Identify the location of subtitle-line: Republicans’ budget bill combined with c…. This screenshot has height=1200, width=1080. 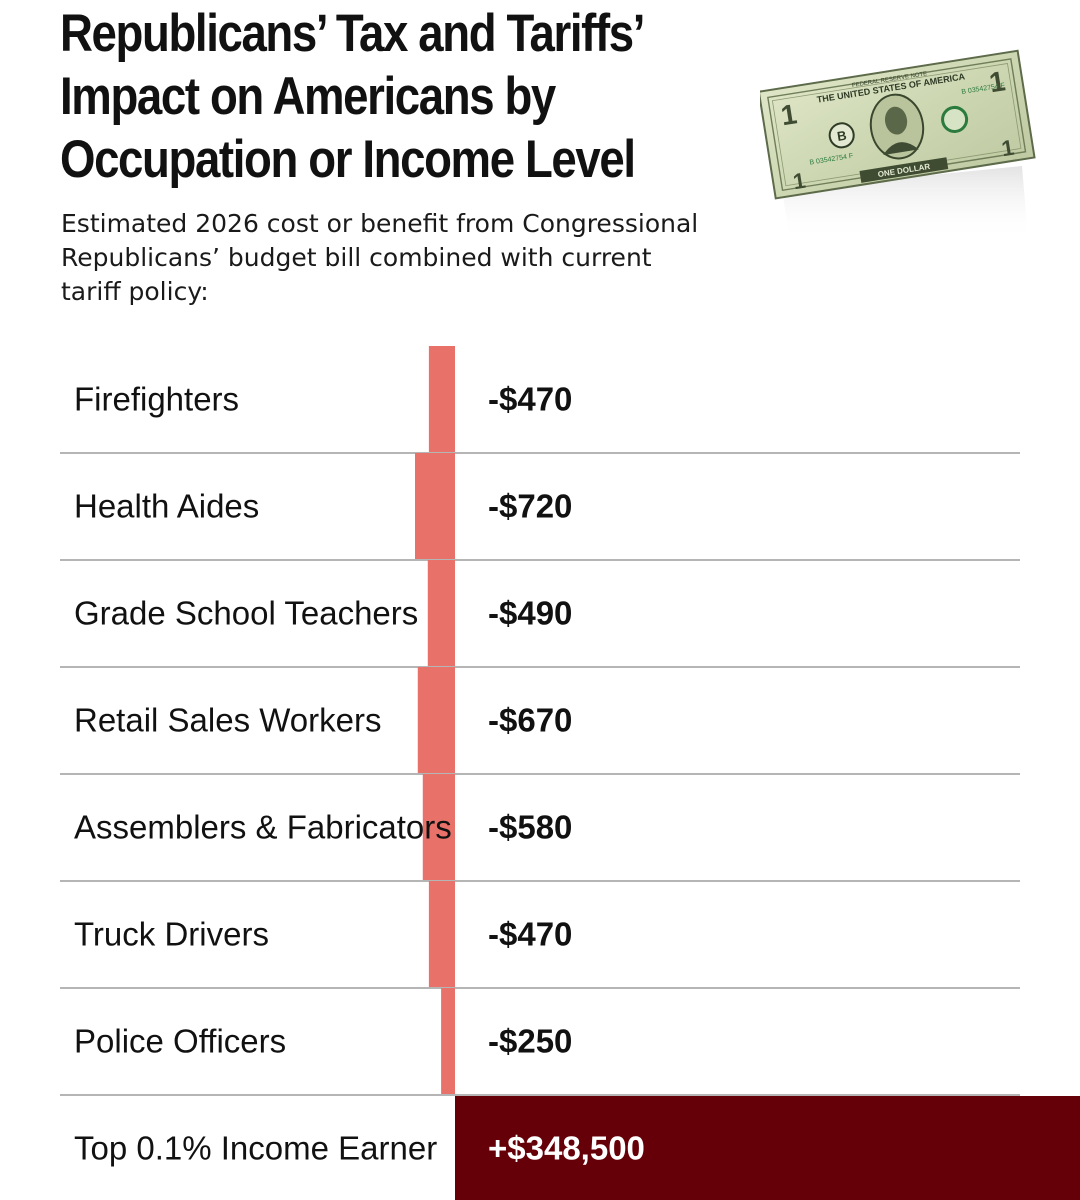
(356, 257).